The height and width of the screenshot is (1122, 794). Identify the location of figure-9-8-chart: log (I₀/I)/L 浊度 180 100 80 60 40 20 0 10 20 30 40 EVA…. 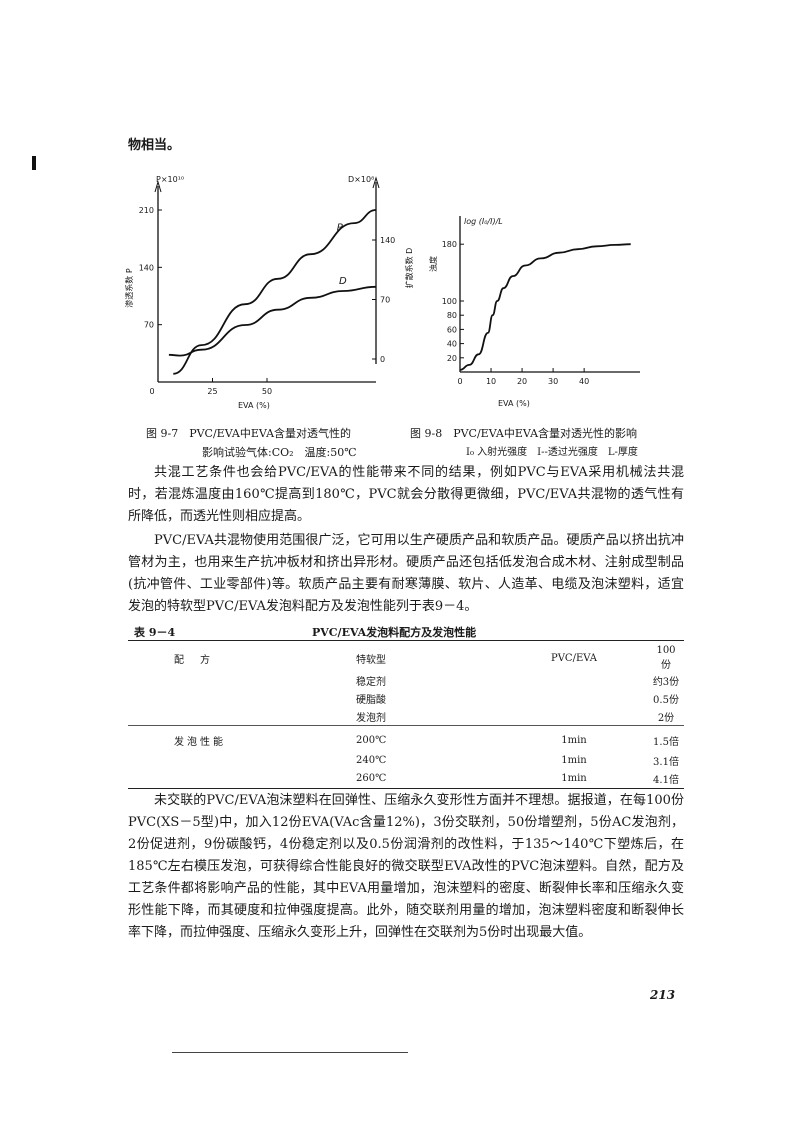
(534, 312).